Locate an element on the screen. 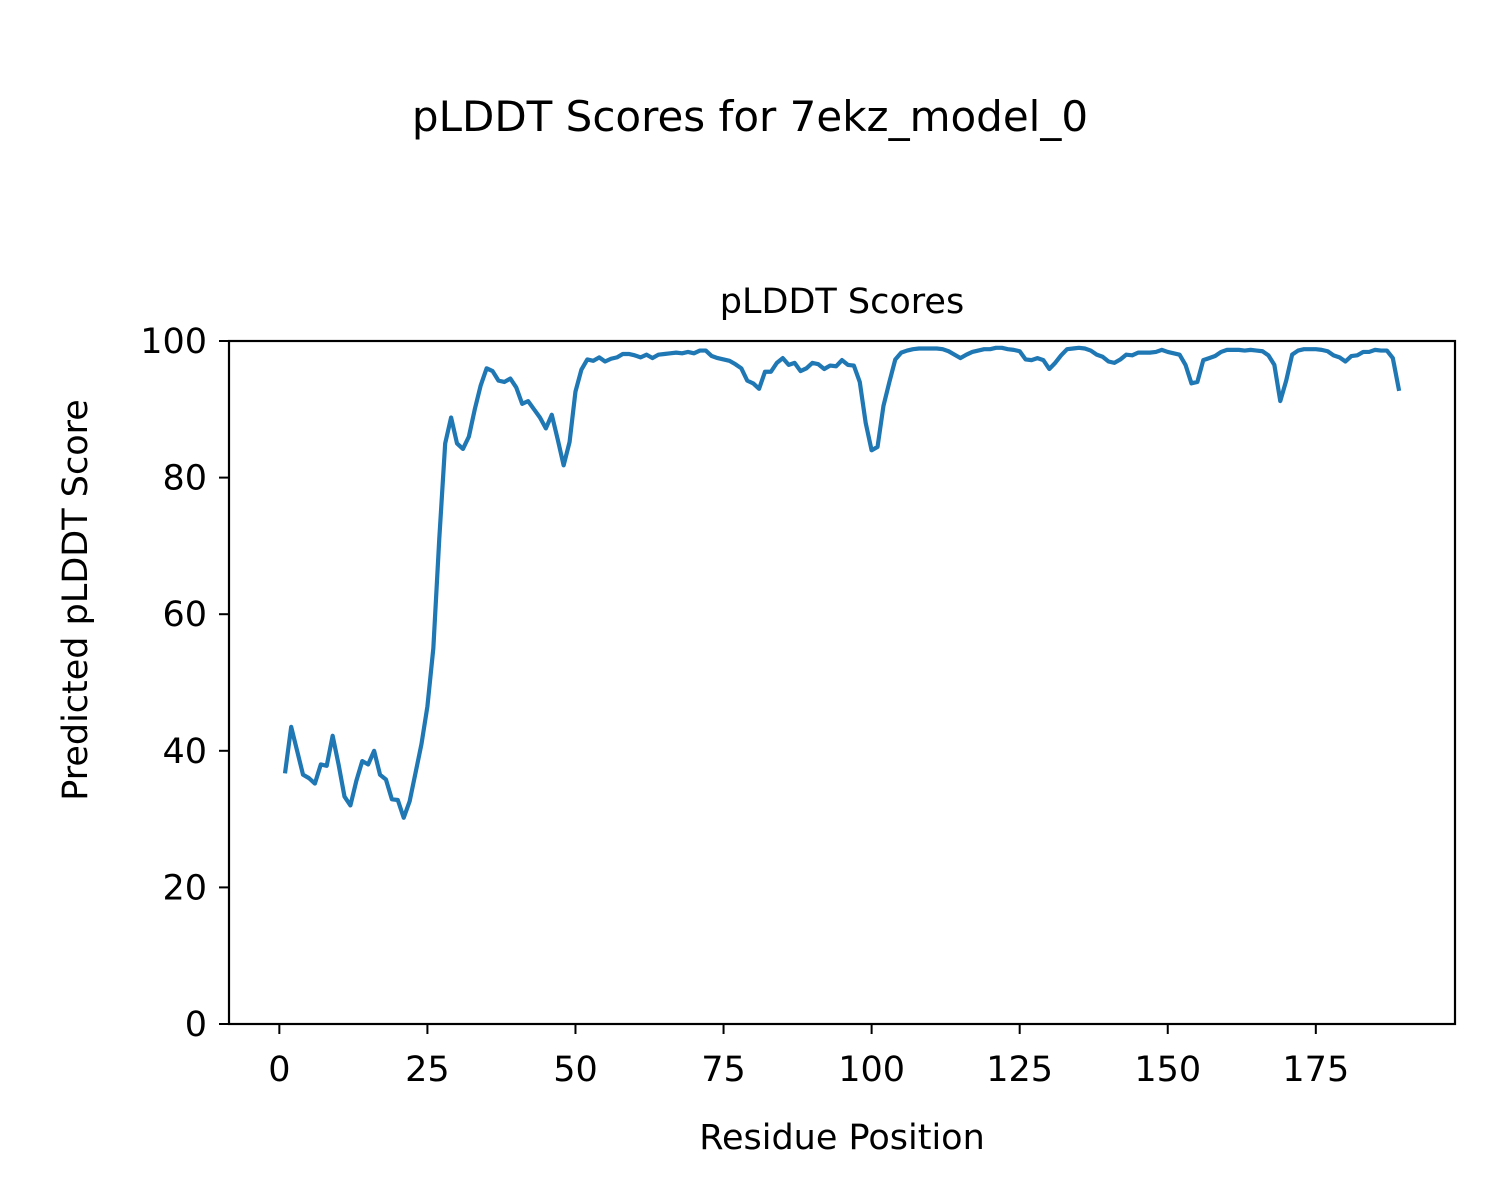 The width and height of the screenshot is (1500, 1200). y-tick-label: 60 is located at coordinates (184, 615).